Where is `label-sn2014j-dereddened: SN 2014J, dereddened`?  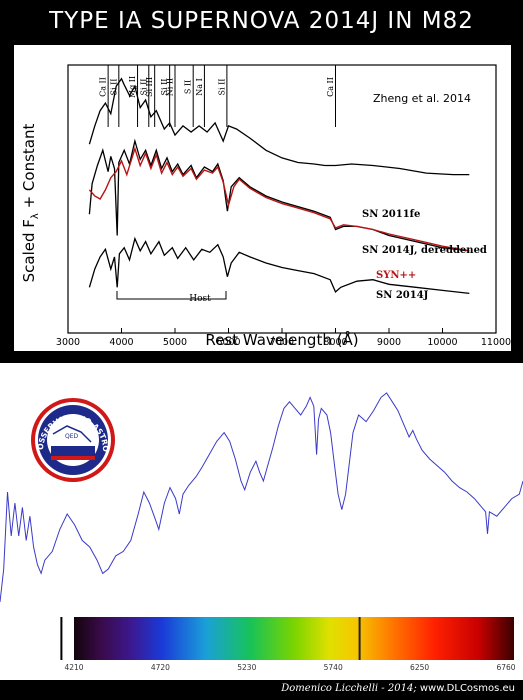 label-sn2014j-dereddened: SN 2014J, dereddened is located at coordinates (424, 250).